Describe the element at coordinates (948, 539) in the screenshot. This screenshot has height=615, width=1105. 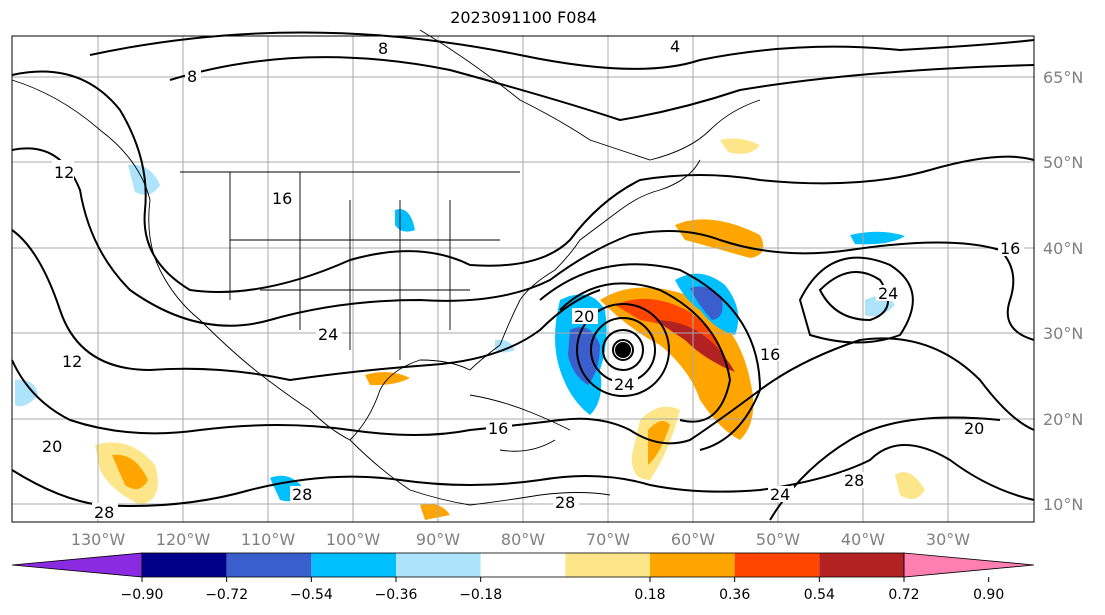
I see `lon-label: 30°W` at that location.